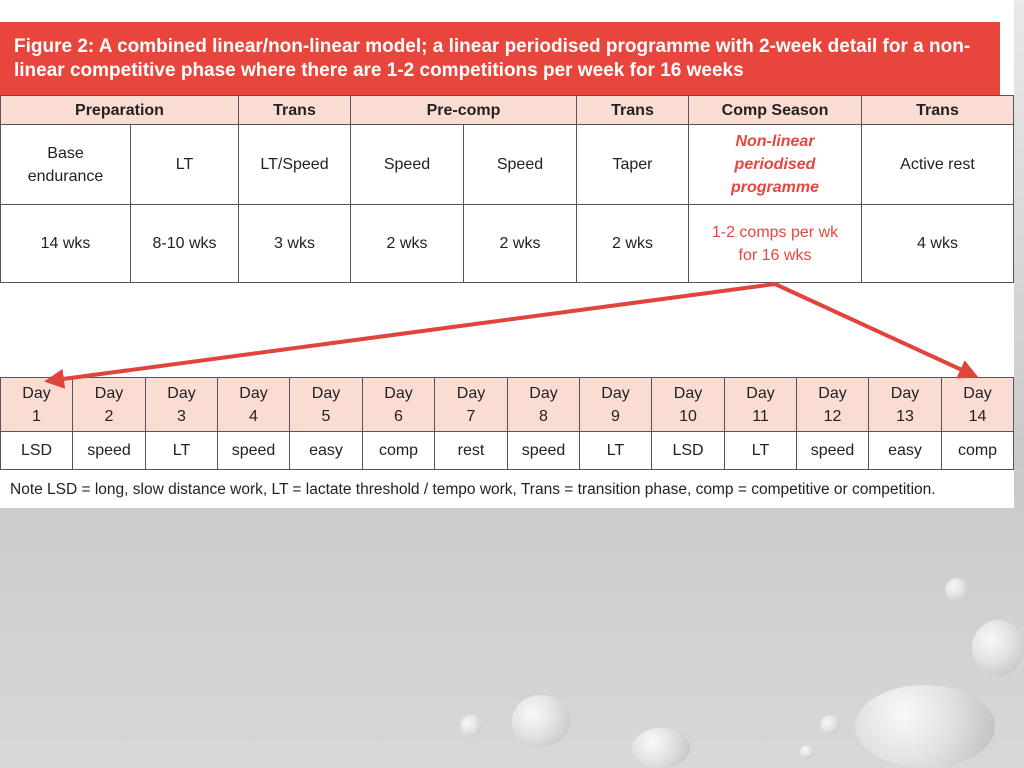 The height and width of the screenshot is (768, 1024). I want to click on table-cell: Comp Season, so click(775, 110).